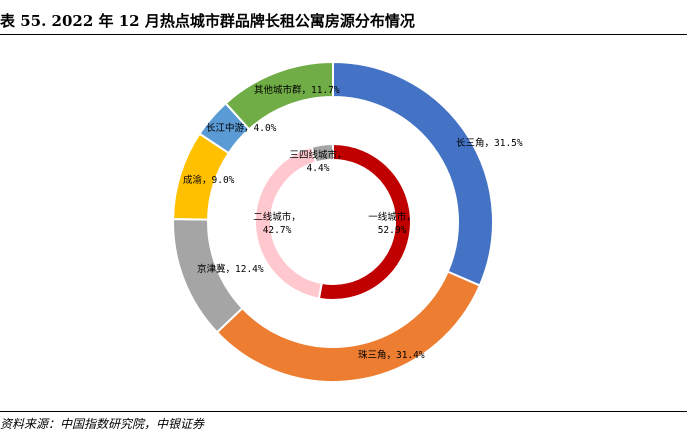 Image resolution: width=687 pixels, height=442 pixels. I want to click on outer-slice-京津冀, so click(208, 275).